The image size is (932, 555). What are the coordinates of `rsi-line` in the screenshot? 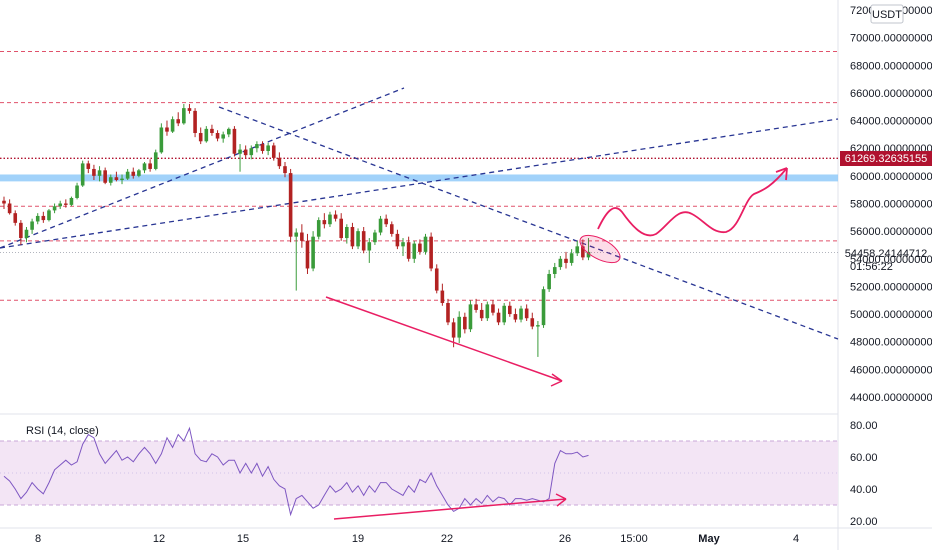 It's located at (296, 471).